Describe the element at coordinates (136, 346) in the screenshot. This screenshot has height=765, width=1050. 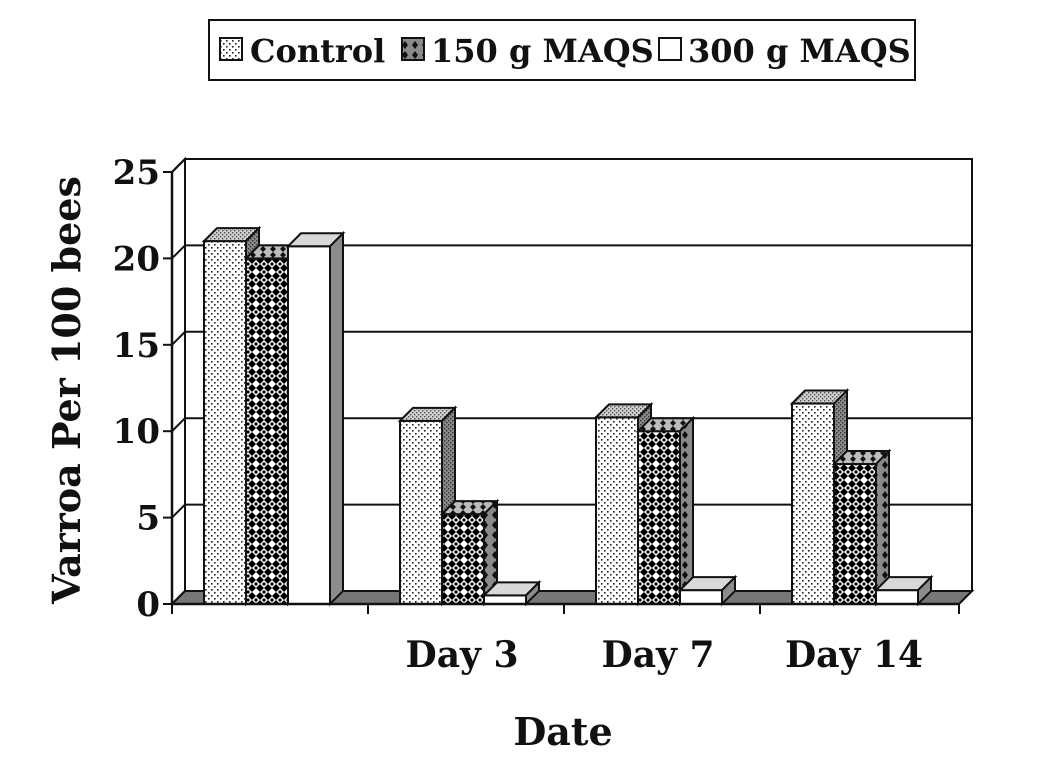
I see `y-tick-label: 15` at that location.